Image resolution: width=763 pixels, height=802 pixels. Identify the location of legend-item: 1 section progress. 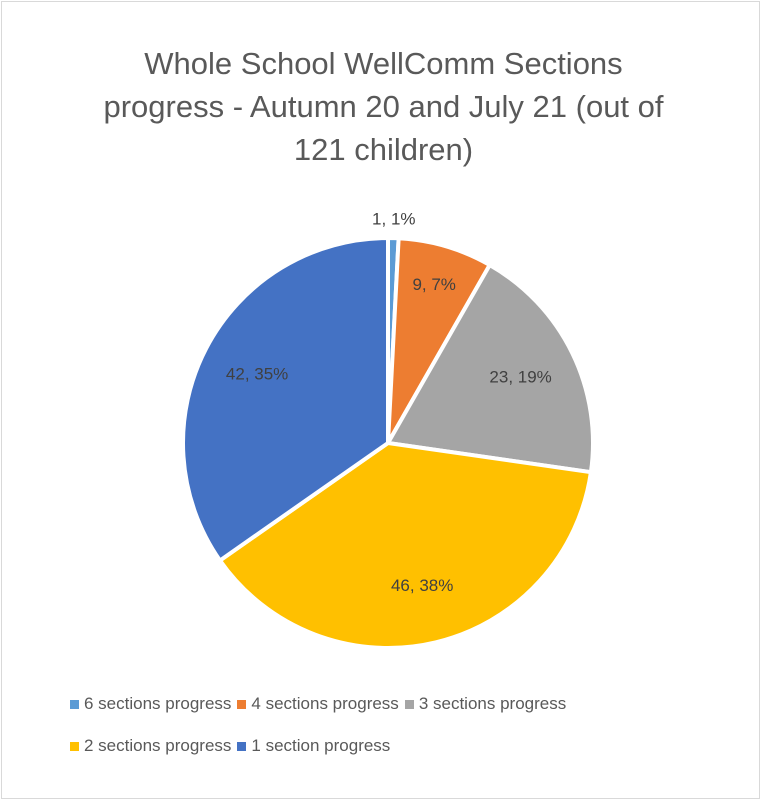
(313, 746).